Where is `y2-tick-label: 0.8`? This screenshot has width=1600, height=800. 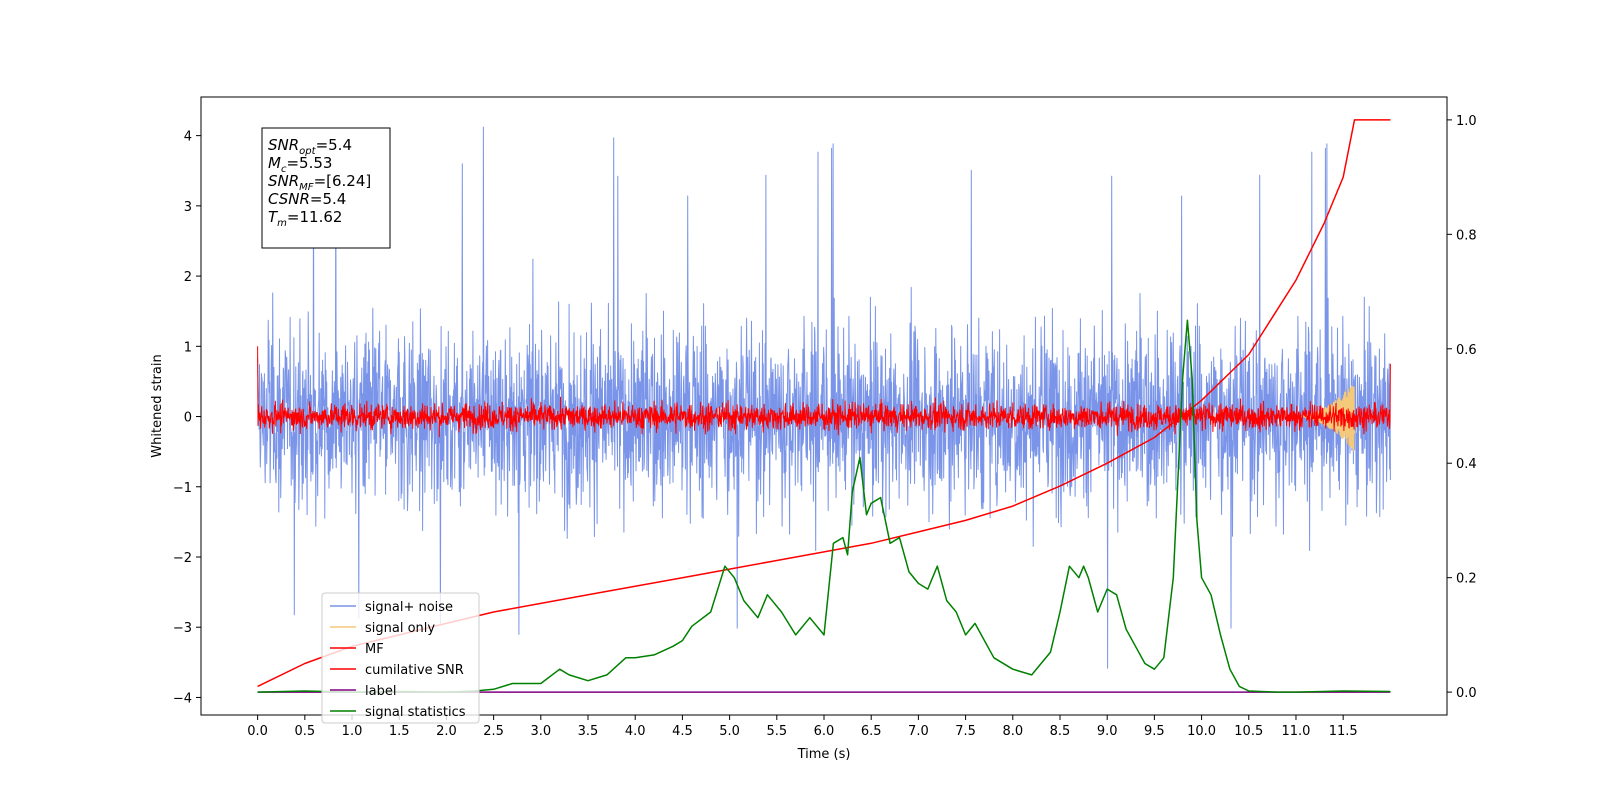 y2-tick-label: 0.8 is located at coordinates (1466, 235).